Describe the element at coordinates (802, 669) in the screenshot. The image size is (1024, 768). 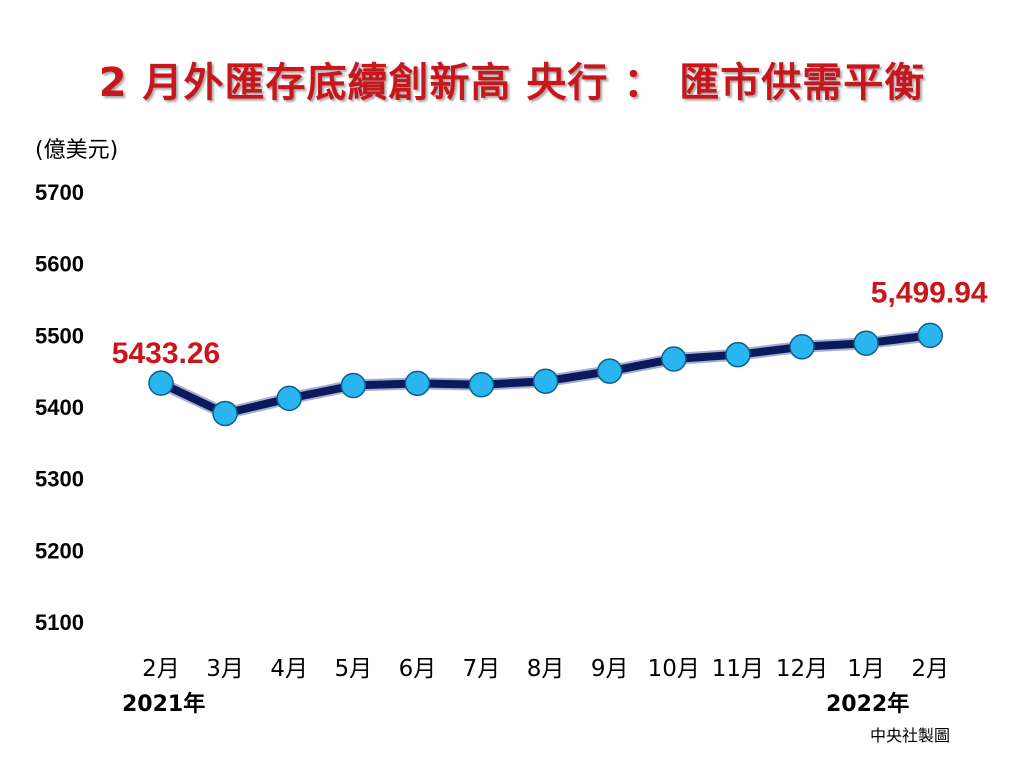
I see `x-tick-label: 12月` at that location.